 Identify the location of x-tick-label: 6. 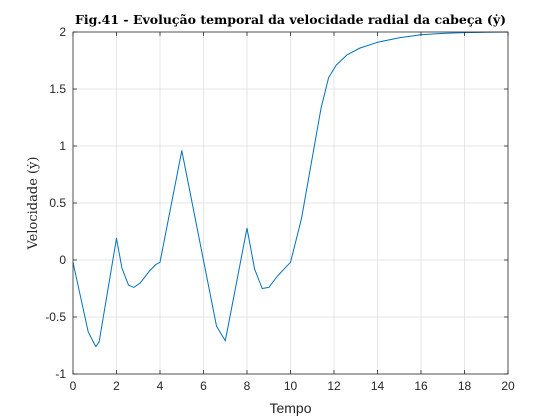
(203, 386).